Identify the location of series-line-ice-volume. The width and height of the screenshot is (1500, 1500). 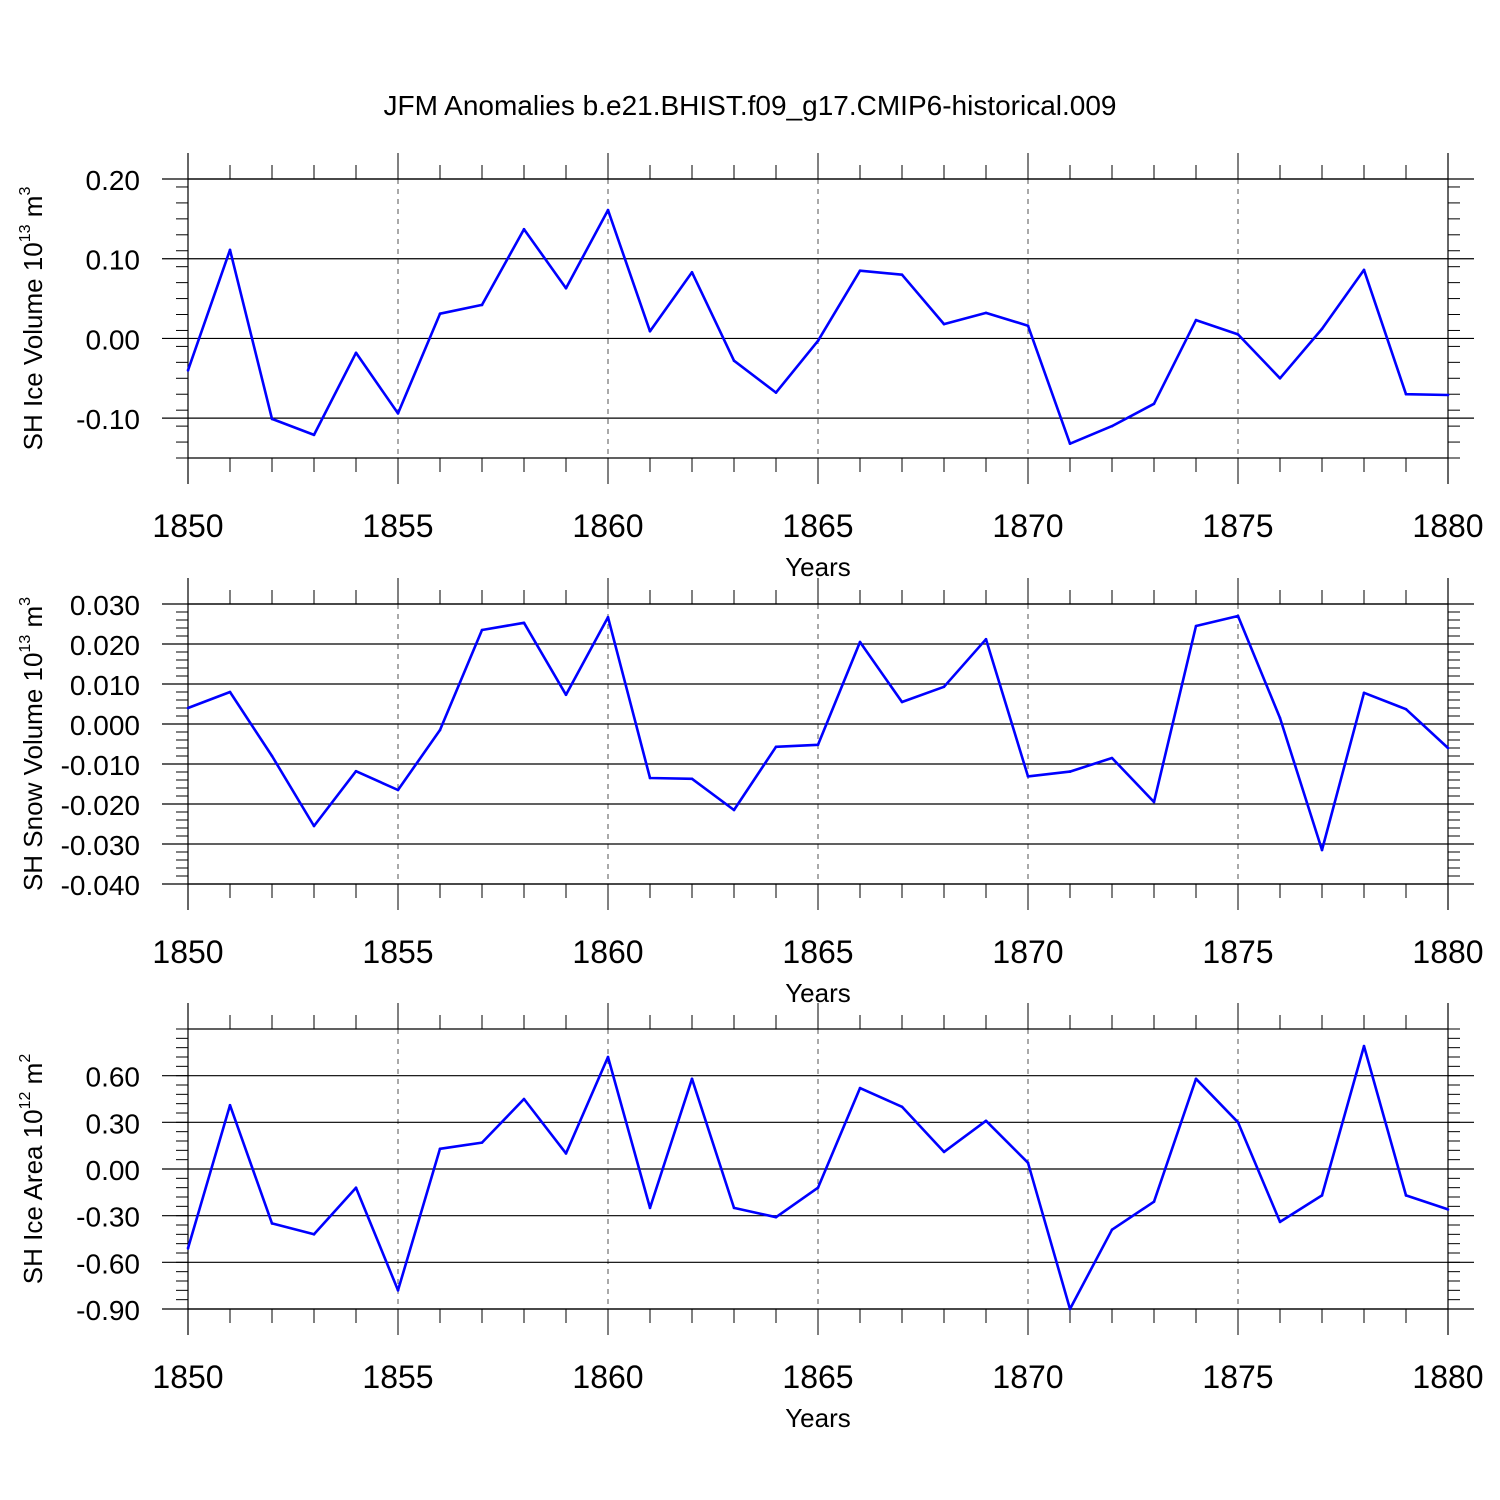
(817, 327).